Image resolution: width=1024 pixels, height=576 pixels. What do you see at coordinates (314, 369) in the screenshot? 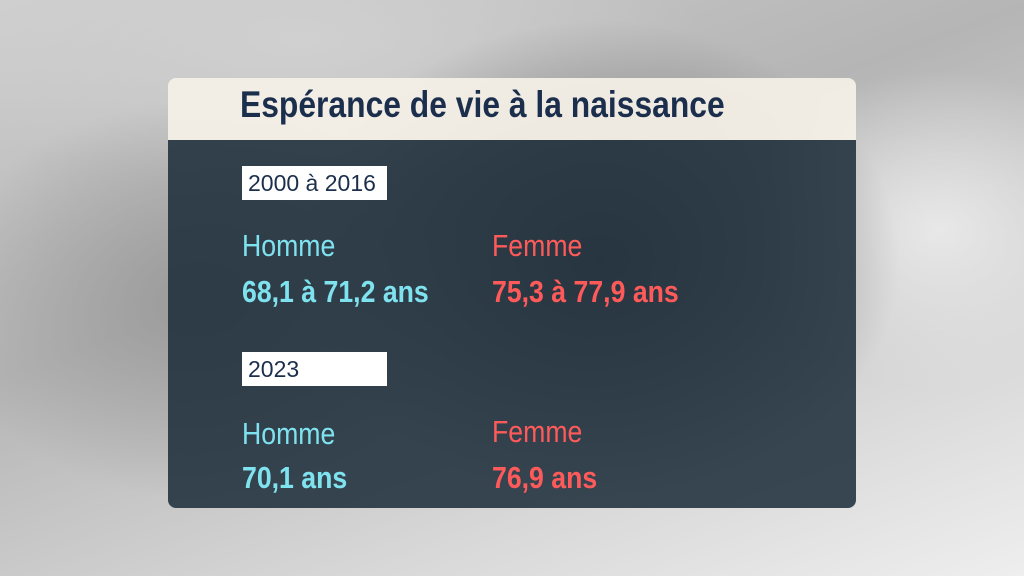
I see `period-label: 2023` at bounding box center [314, 369].